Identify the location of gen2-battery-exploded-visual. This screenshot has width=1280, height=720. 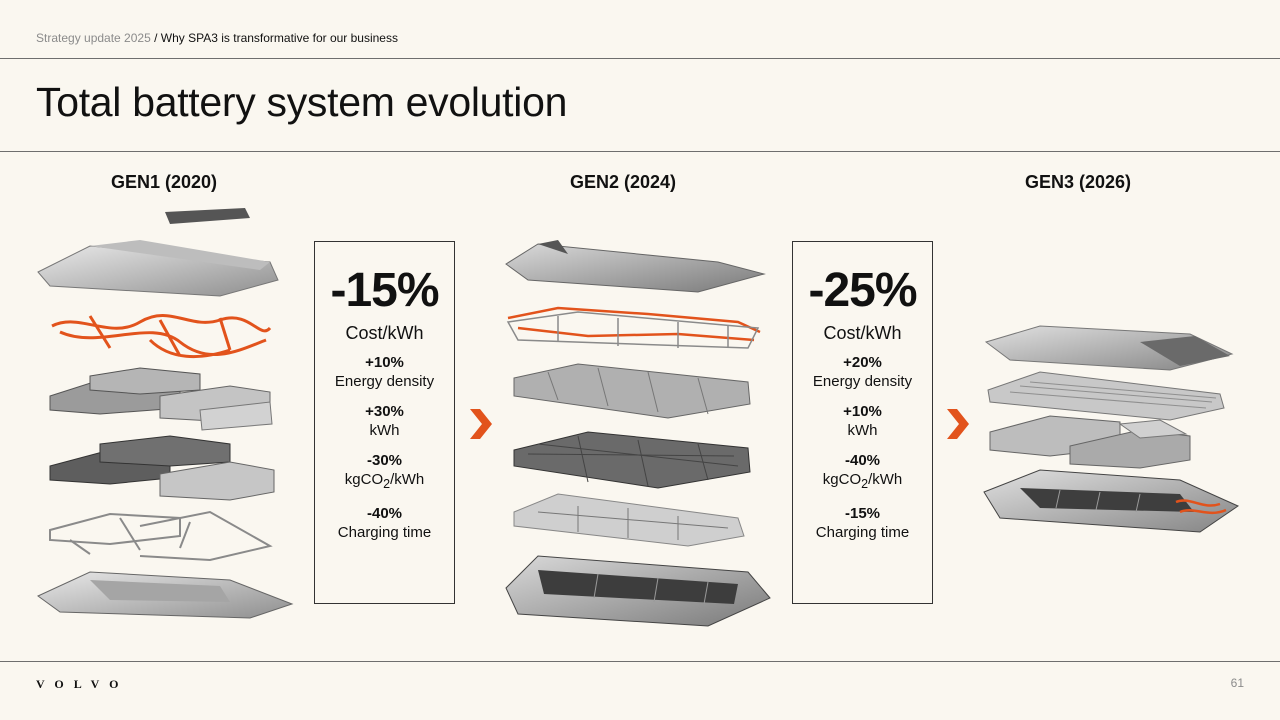
(638, 433).